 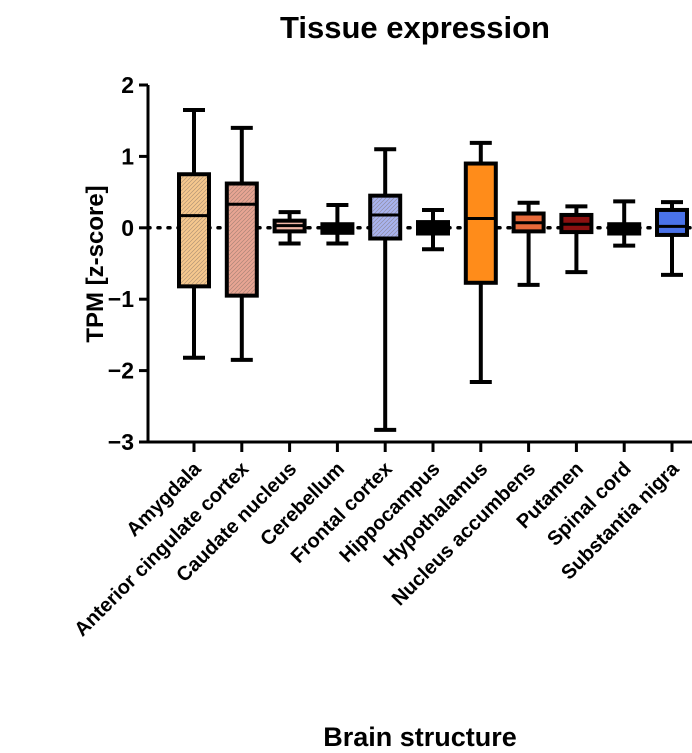 I want to click on y-tick-label: 2, so click(x=127, y=85).